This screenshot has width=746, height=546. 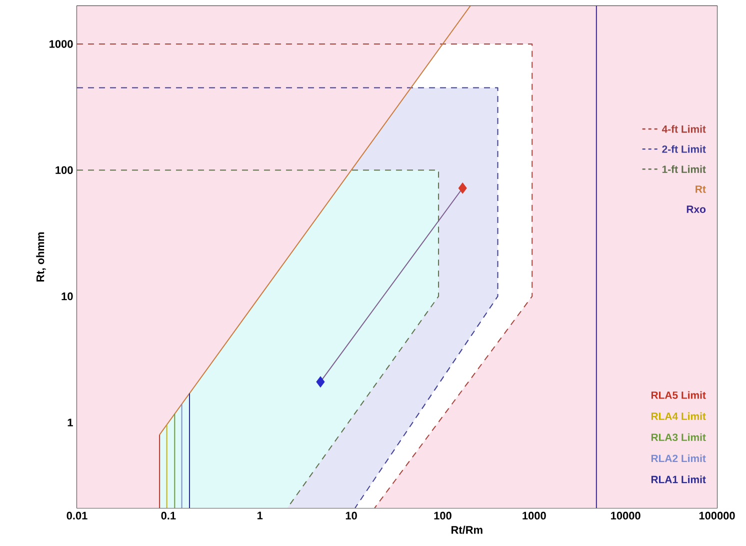 What do you see at coordinates (678, 395) in the screenshot?
I see `text: RLA5 Limit` at bounding box center [678, 395].